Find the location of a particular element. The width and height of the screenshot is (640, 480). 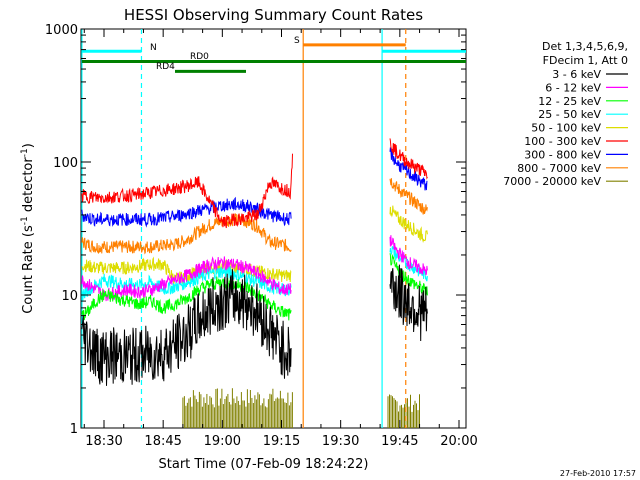

x-tick-label: 19:45 is located at coordinates (399, 441).